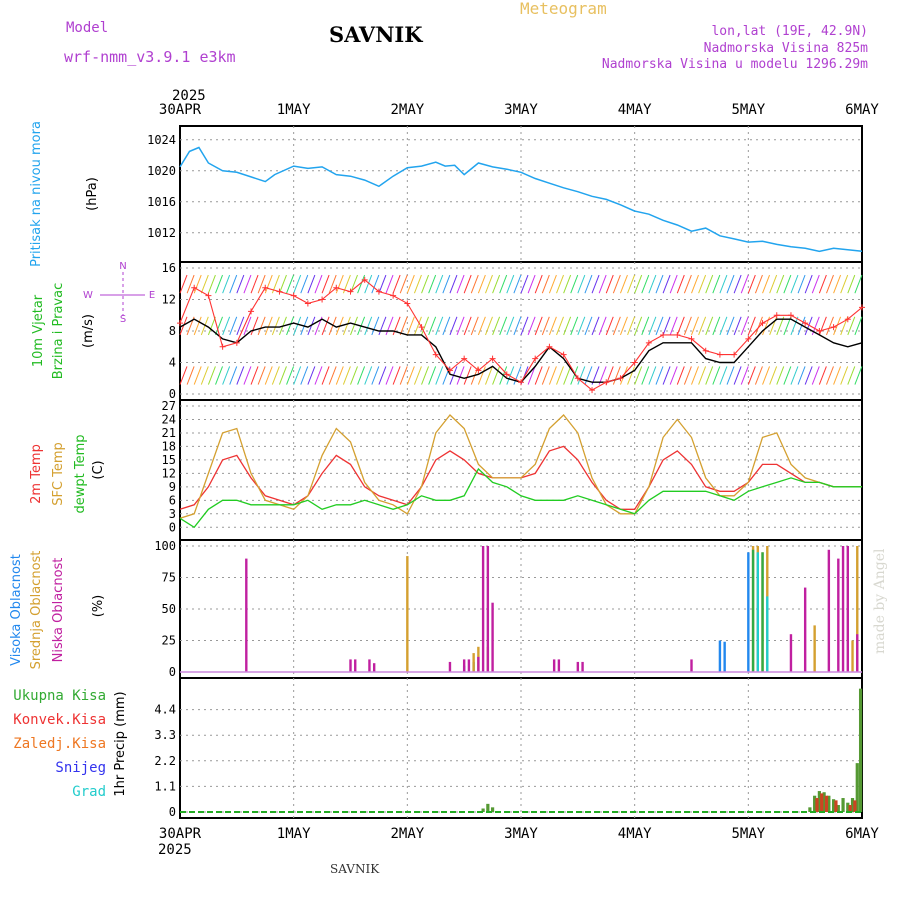 This screenshot has height=900, width=900. Describe the element at coordinates (172, 527) in the screenshot. I see `tick-label-temperature: 0` at that location.